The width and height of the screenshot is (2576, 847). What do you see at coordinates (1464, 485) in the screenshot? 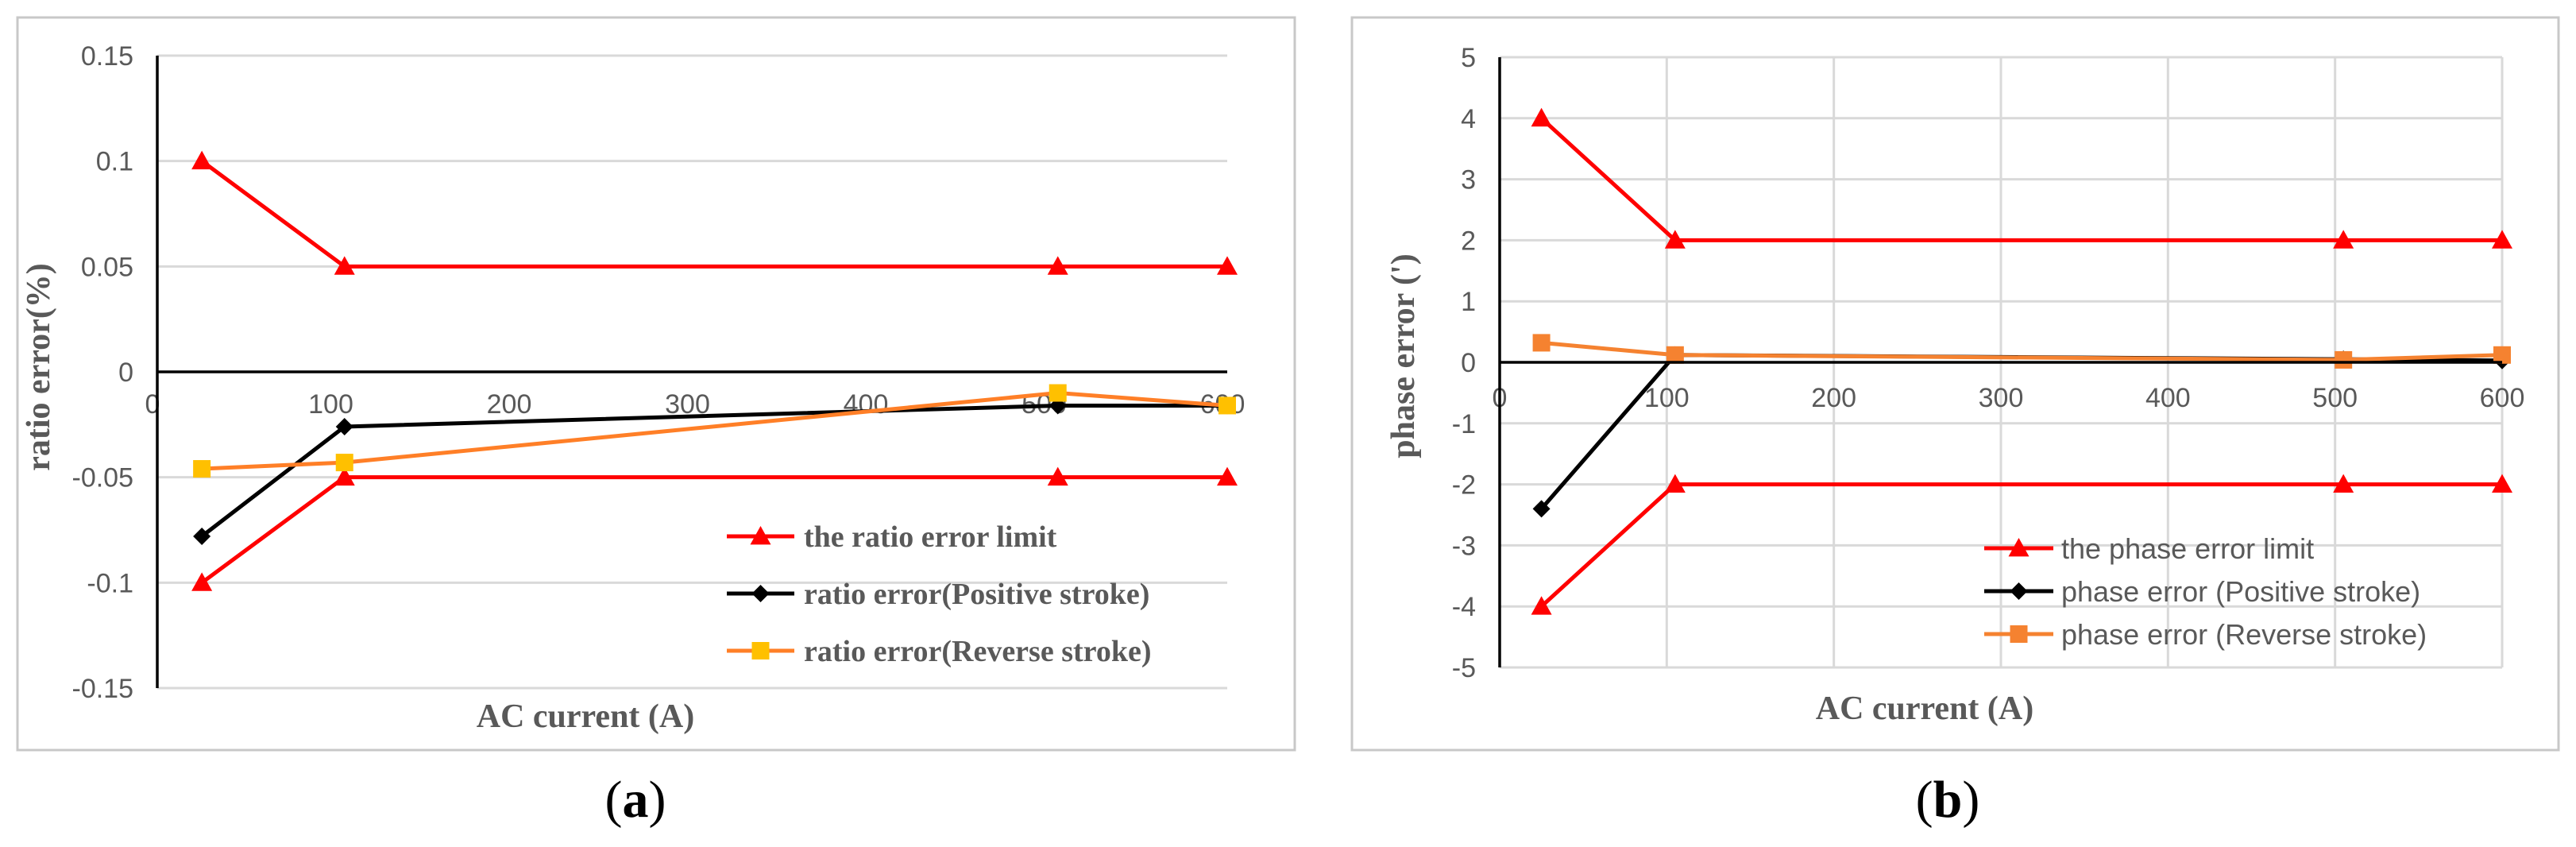
I see `chart-b-y-tick-label: -2` at bounding box center [1464, 485].